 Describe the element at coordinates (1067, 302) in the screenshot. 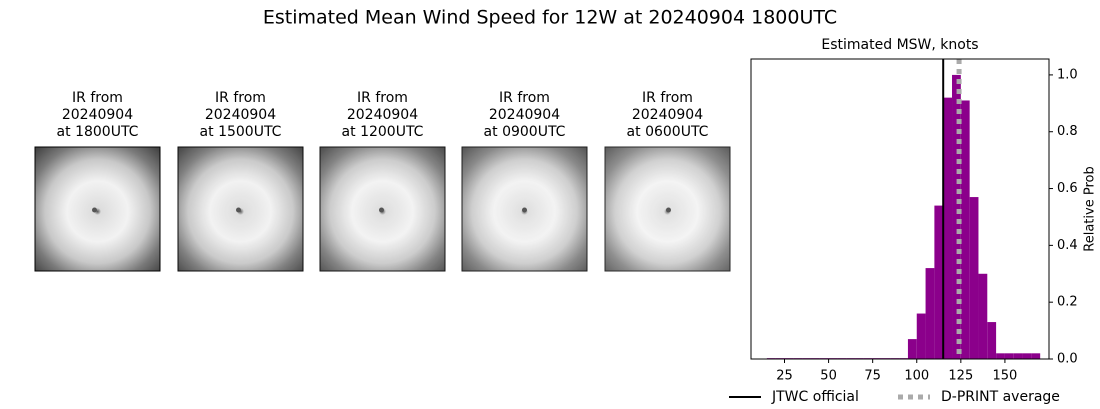

I see `y-tick-label: 0.2` at that location.